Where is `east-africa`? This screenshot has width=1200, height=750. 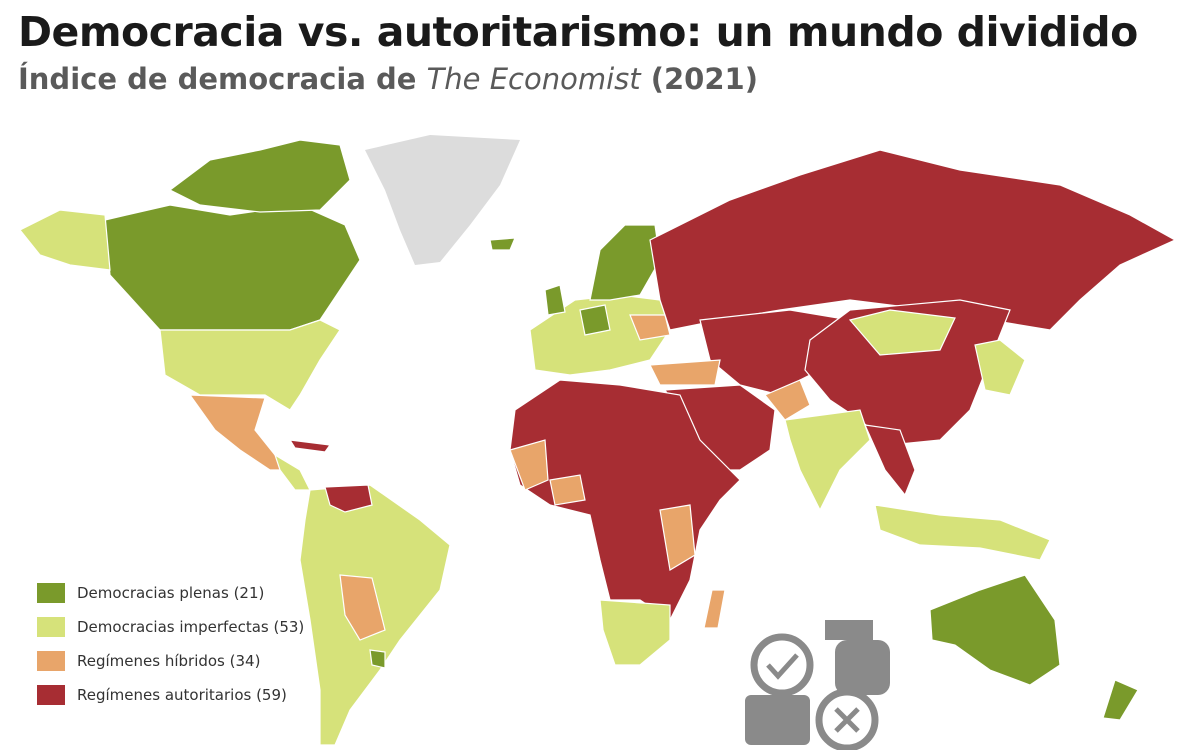
east-africa is located at coordinates (677, 537).